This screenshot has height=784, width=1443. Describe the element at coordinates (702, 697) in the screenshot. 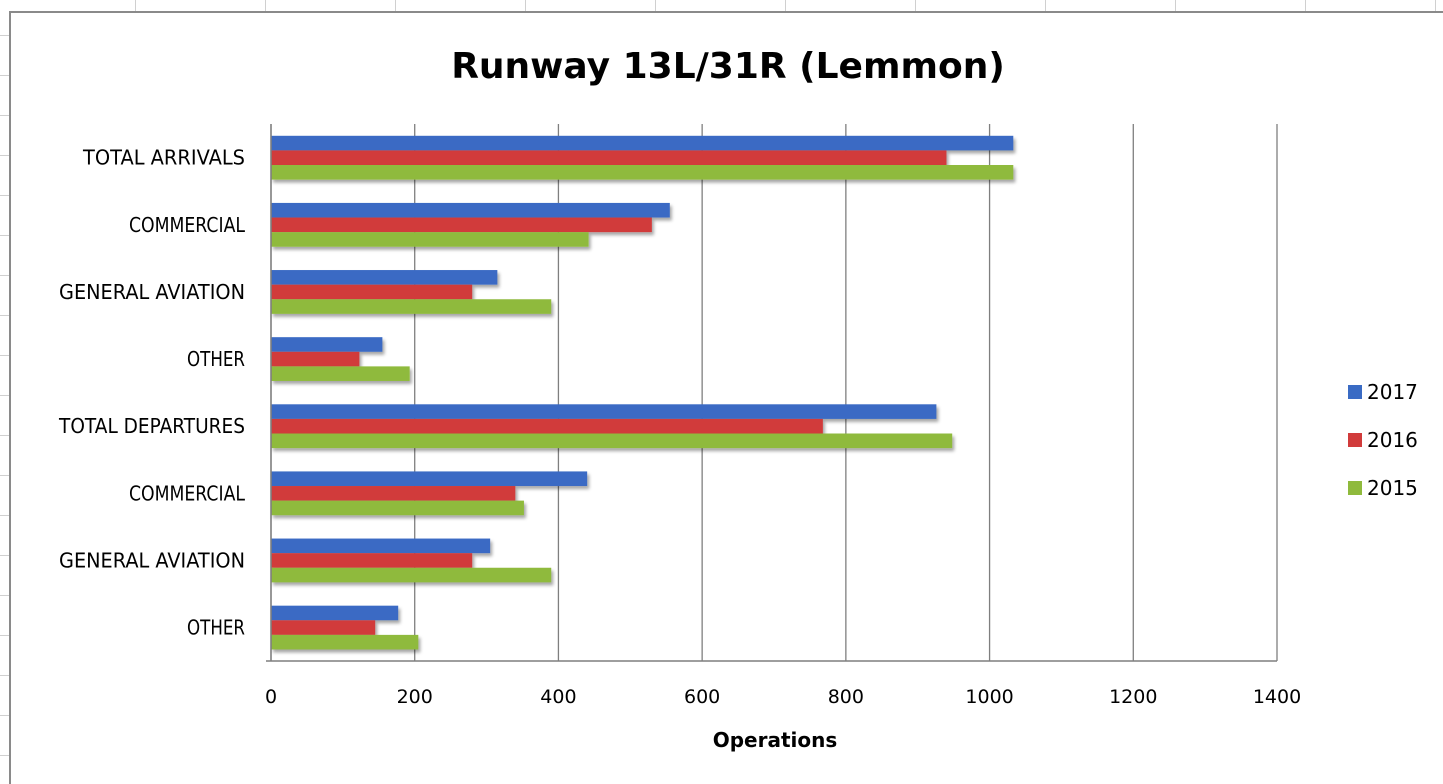

I see `x-tick-label: 600` at that location.